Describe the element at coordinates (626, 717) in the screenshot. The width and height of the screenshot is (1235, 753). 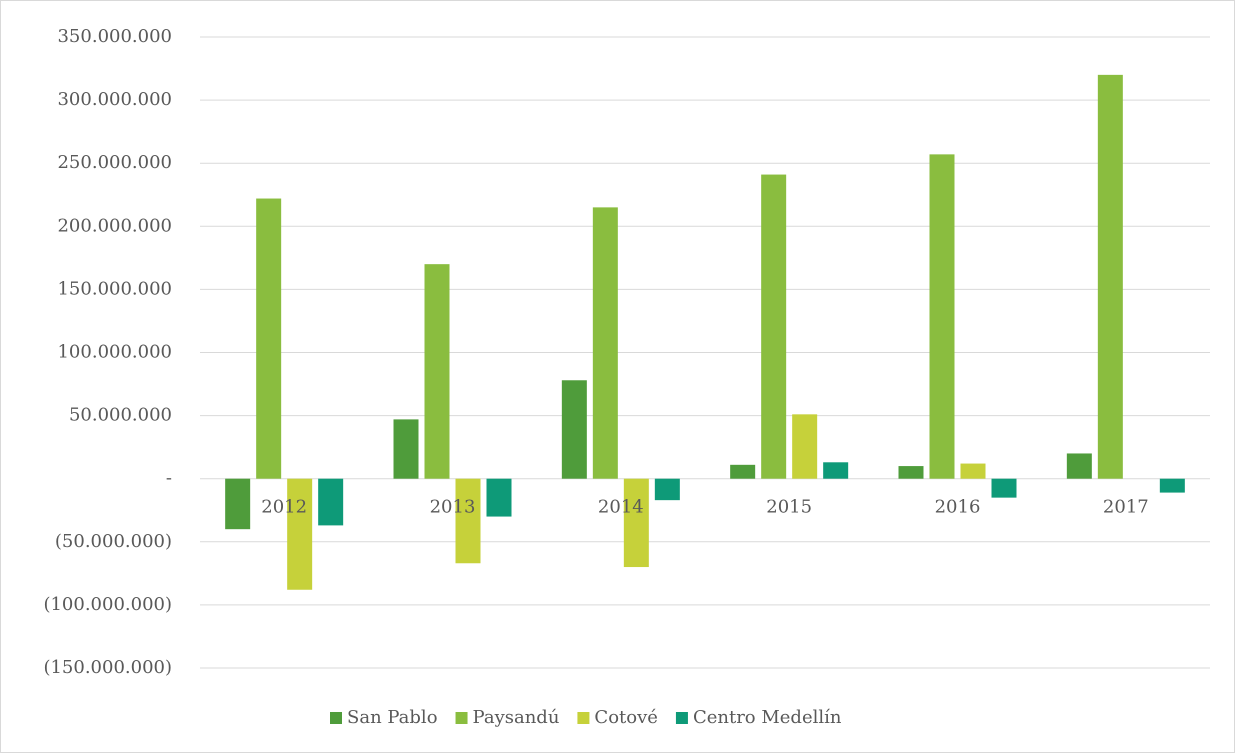
I see `legend-label: Cotové` at that location.